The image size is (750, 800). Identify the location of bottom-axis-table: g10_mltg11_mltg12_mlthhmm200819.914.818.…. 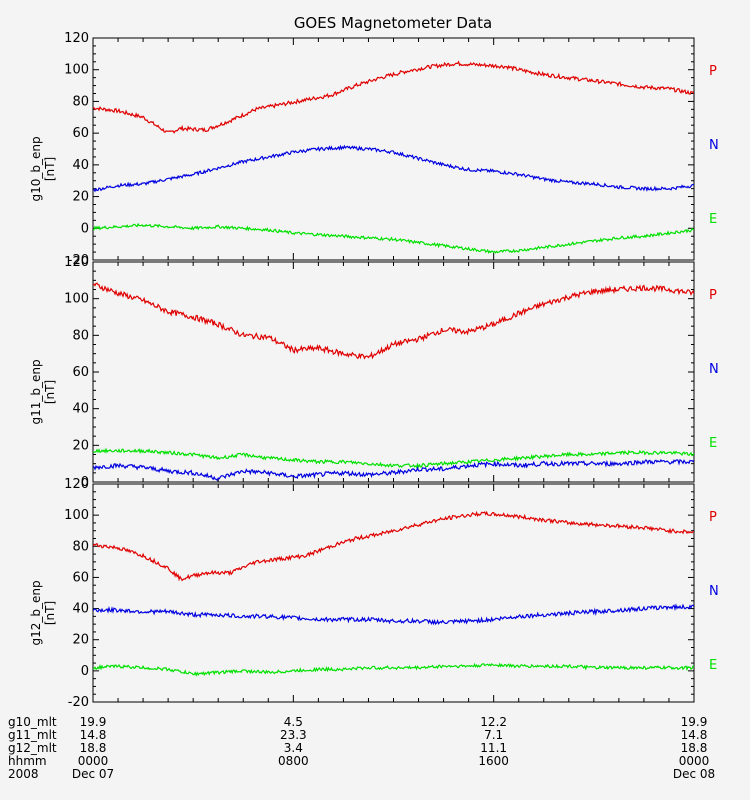
(361, 748).